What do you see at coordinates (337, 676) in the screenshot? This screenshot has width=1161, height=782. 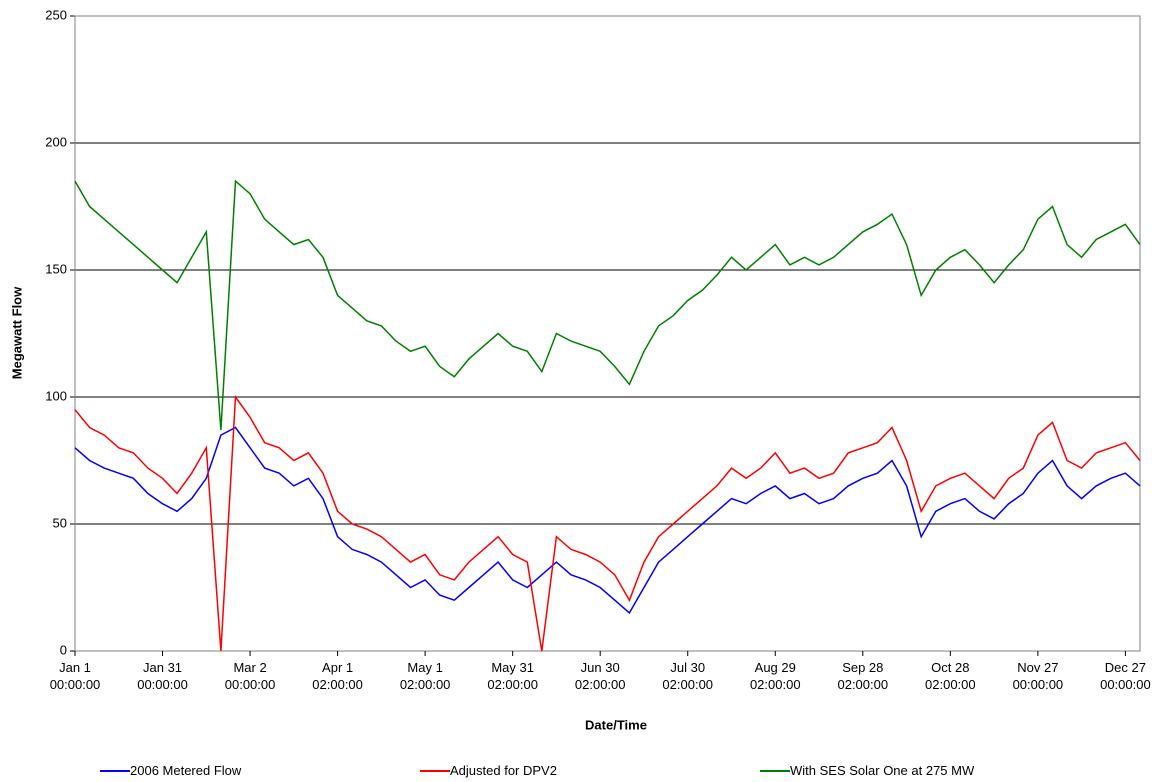 I see `x-tick-label: Apr 1 02:00:00` at bounding box center [337, 676].